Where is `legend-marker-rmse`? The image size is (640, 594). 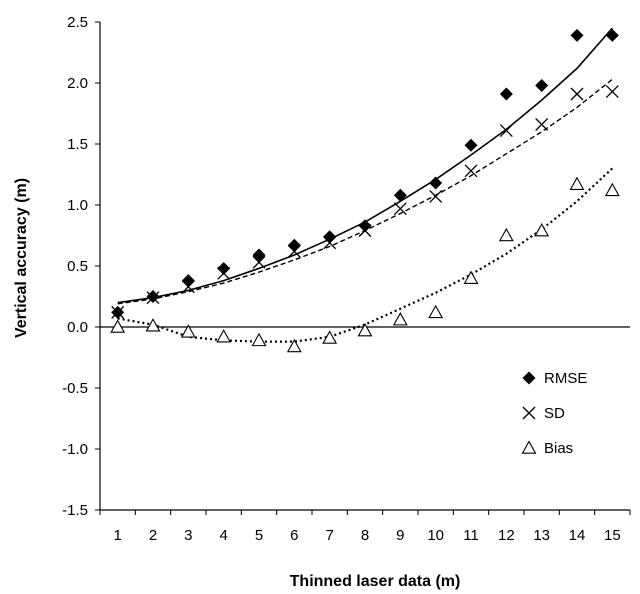
legend-marker-rmse is located at coordinates (529, 378).